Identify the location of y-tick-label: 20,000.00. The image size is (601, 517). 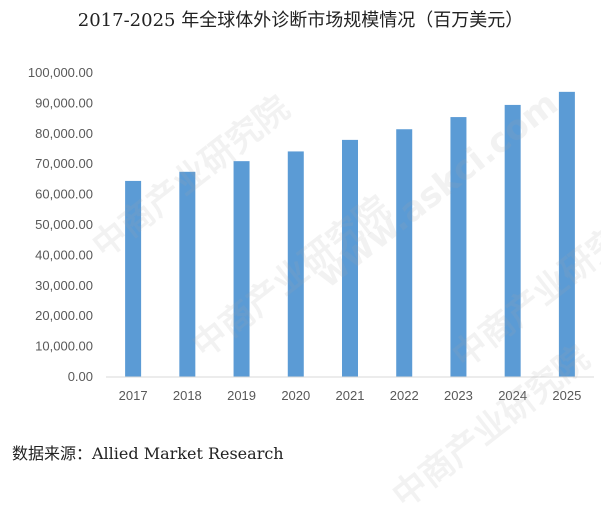
(64, 315).